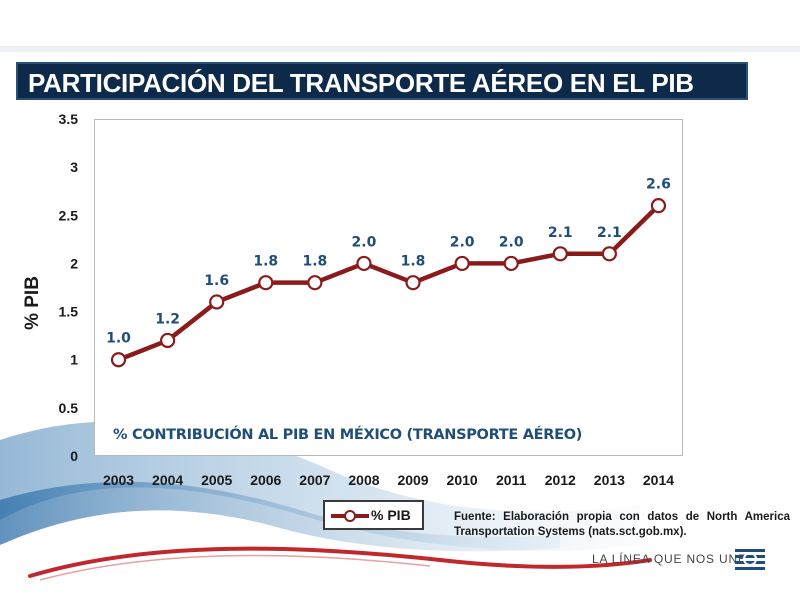 The width and height of the screenshot is (800, 600). Describe the element at coordinates (669, 559) in the screenshot. I see `slogan: LA LÍNEA QUE NOS UNE` at that location.